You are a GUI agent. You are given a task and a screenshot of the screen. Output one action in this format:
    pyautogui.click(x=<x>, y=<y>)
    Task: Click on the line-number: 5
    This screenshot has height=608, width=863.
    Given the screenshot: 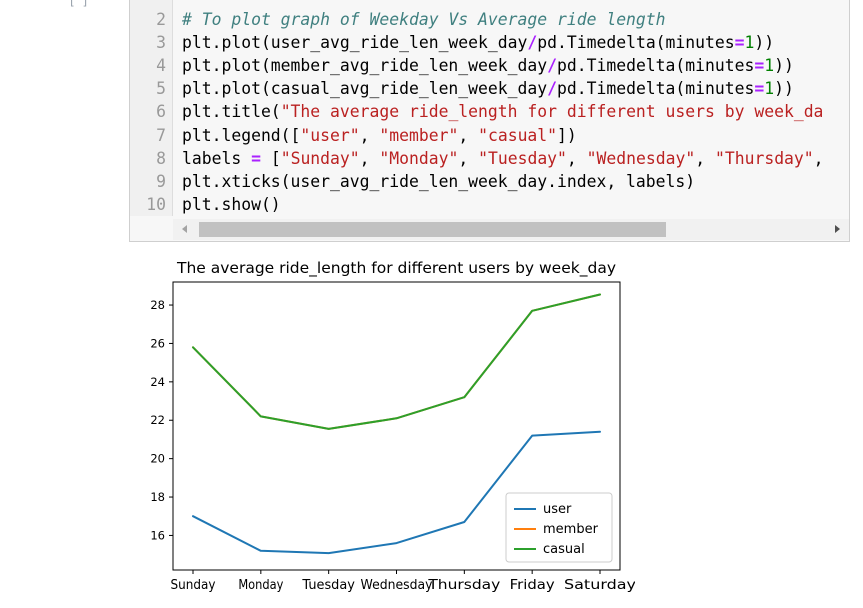 What is the action you would take?
    pyautogui.click(x=148, y=88)
    